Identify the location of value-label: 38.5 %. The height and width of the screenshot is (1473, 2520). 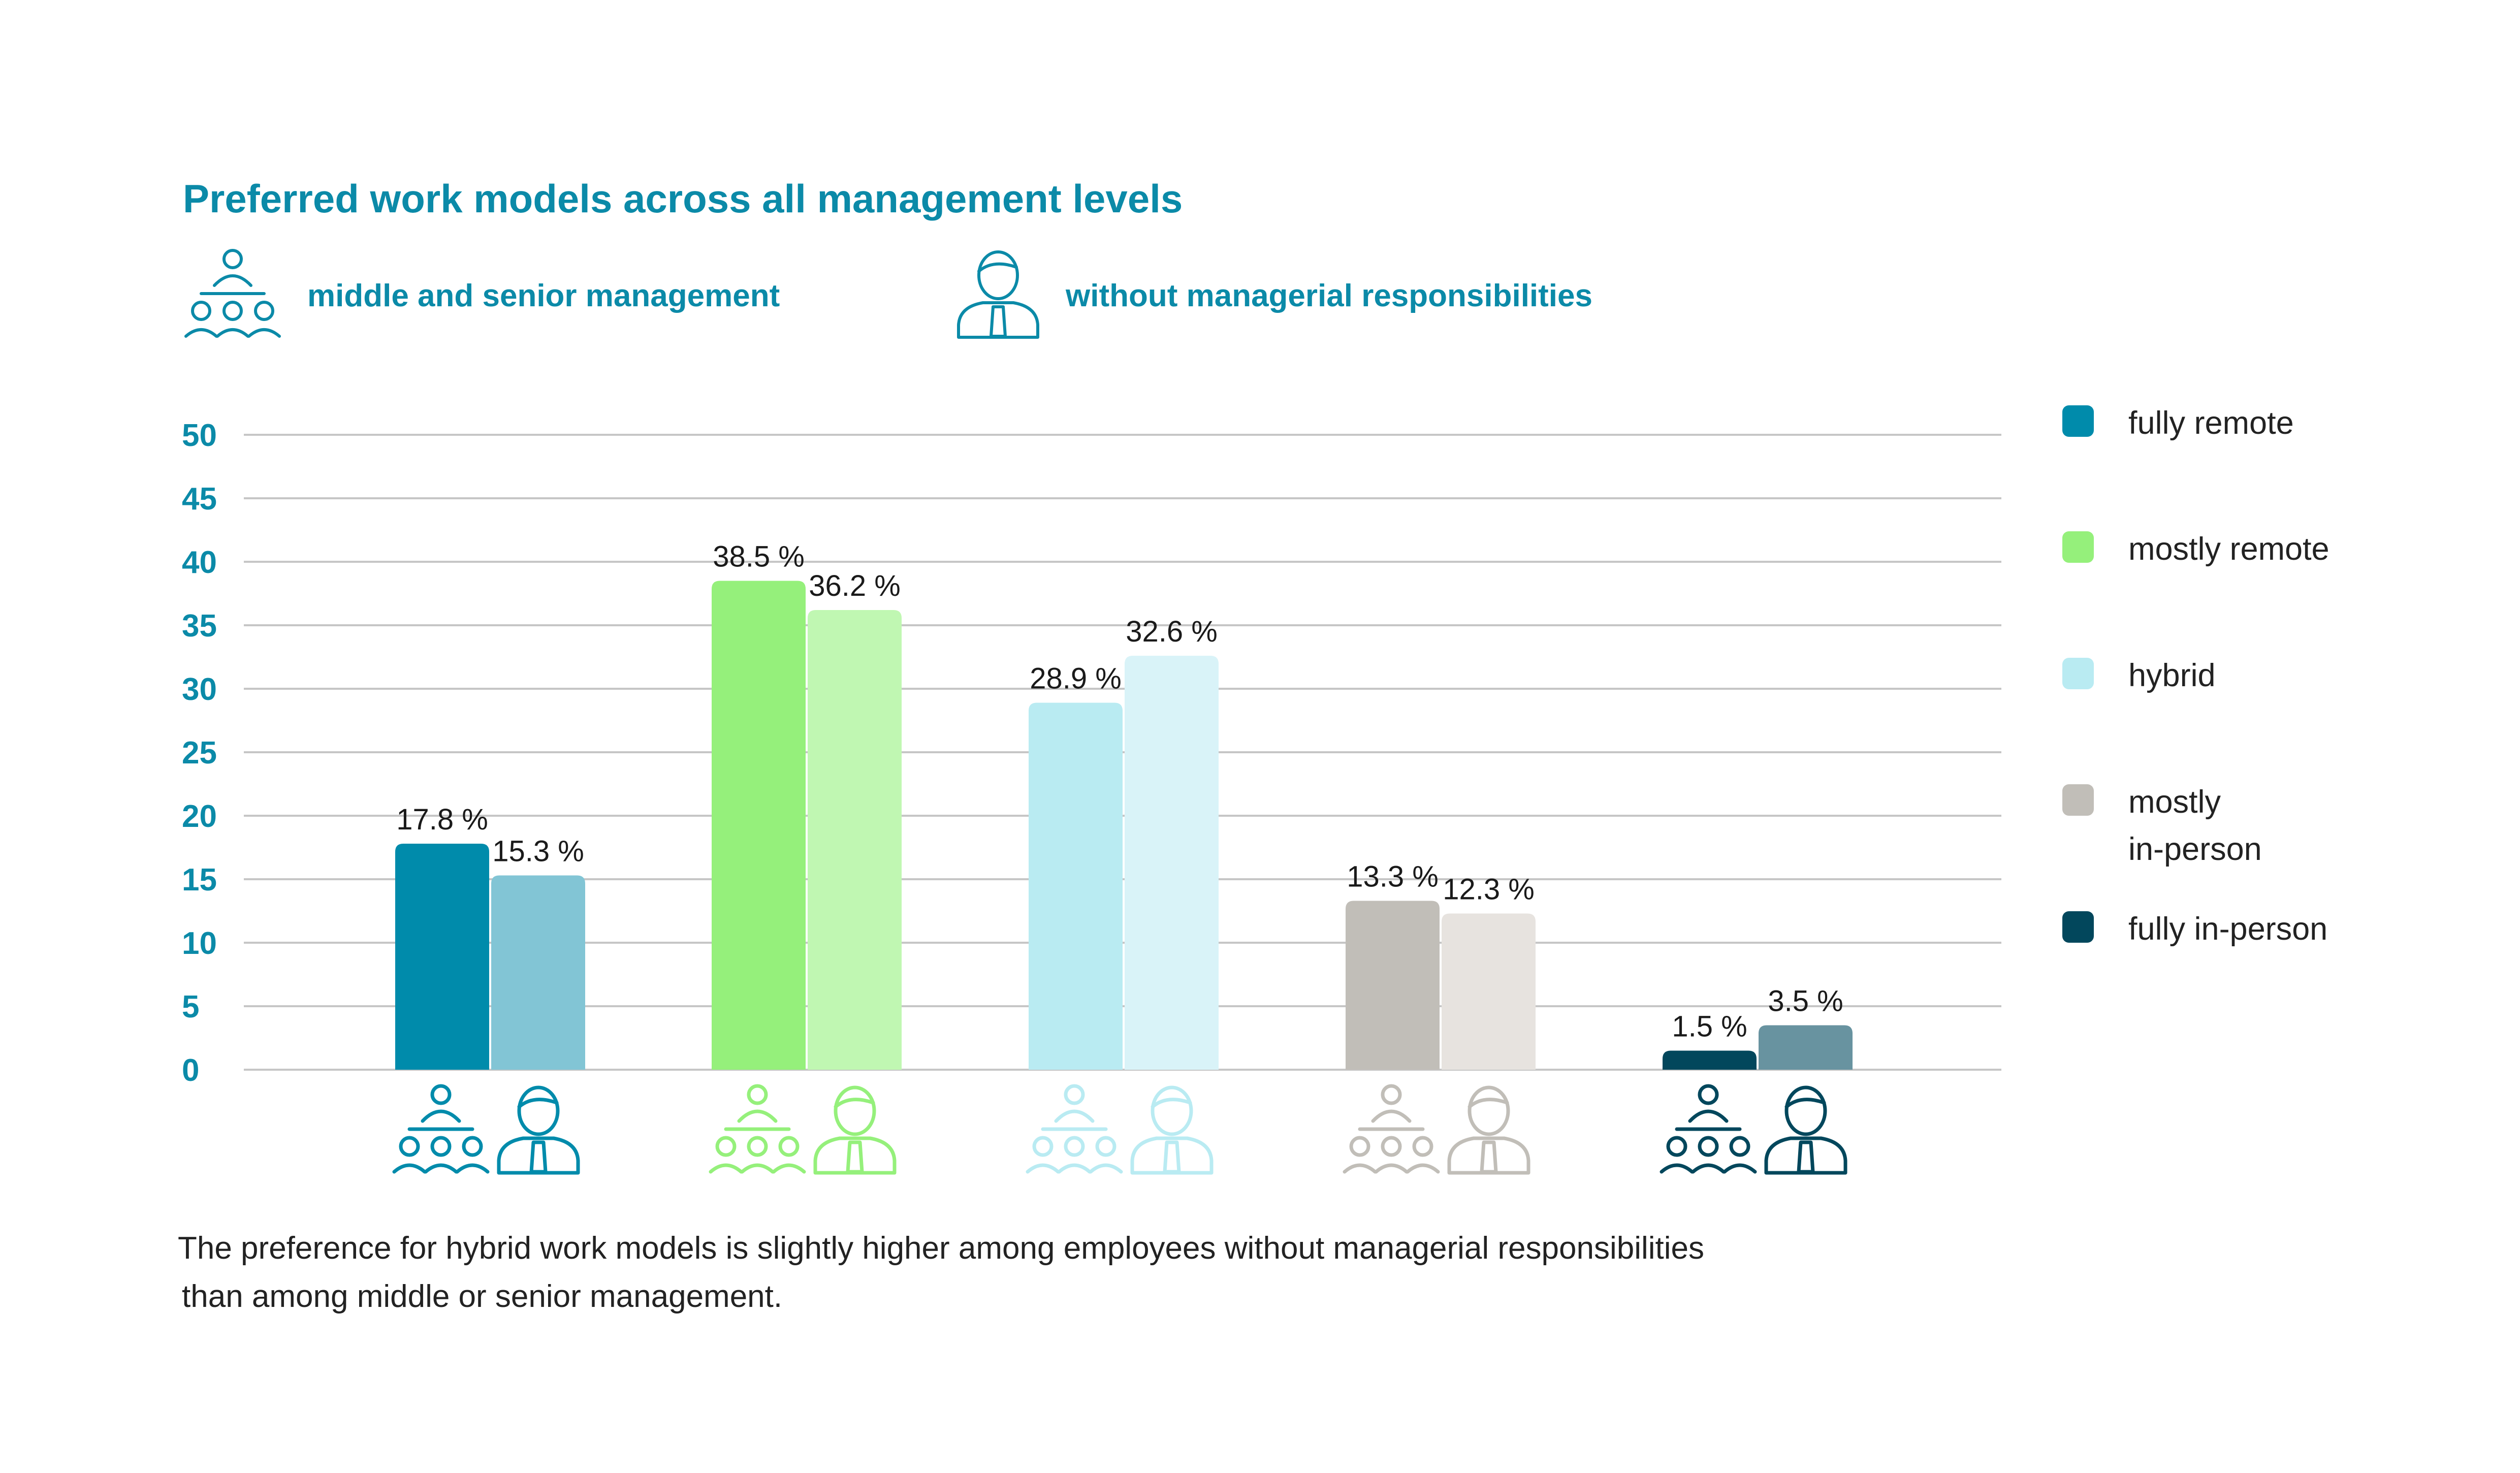
(759, 556).